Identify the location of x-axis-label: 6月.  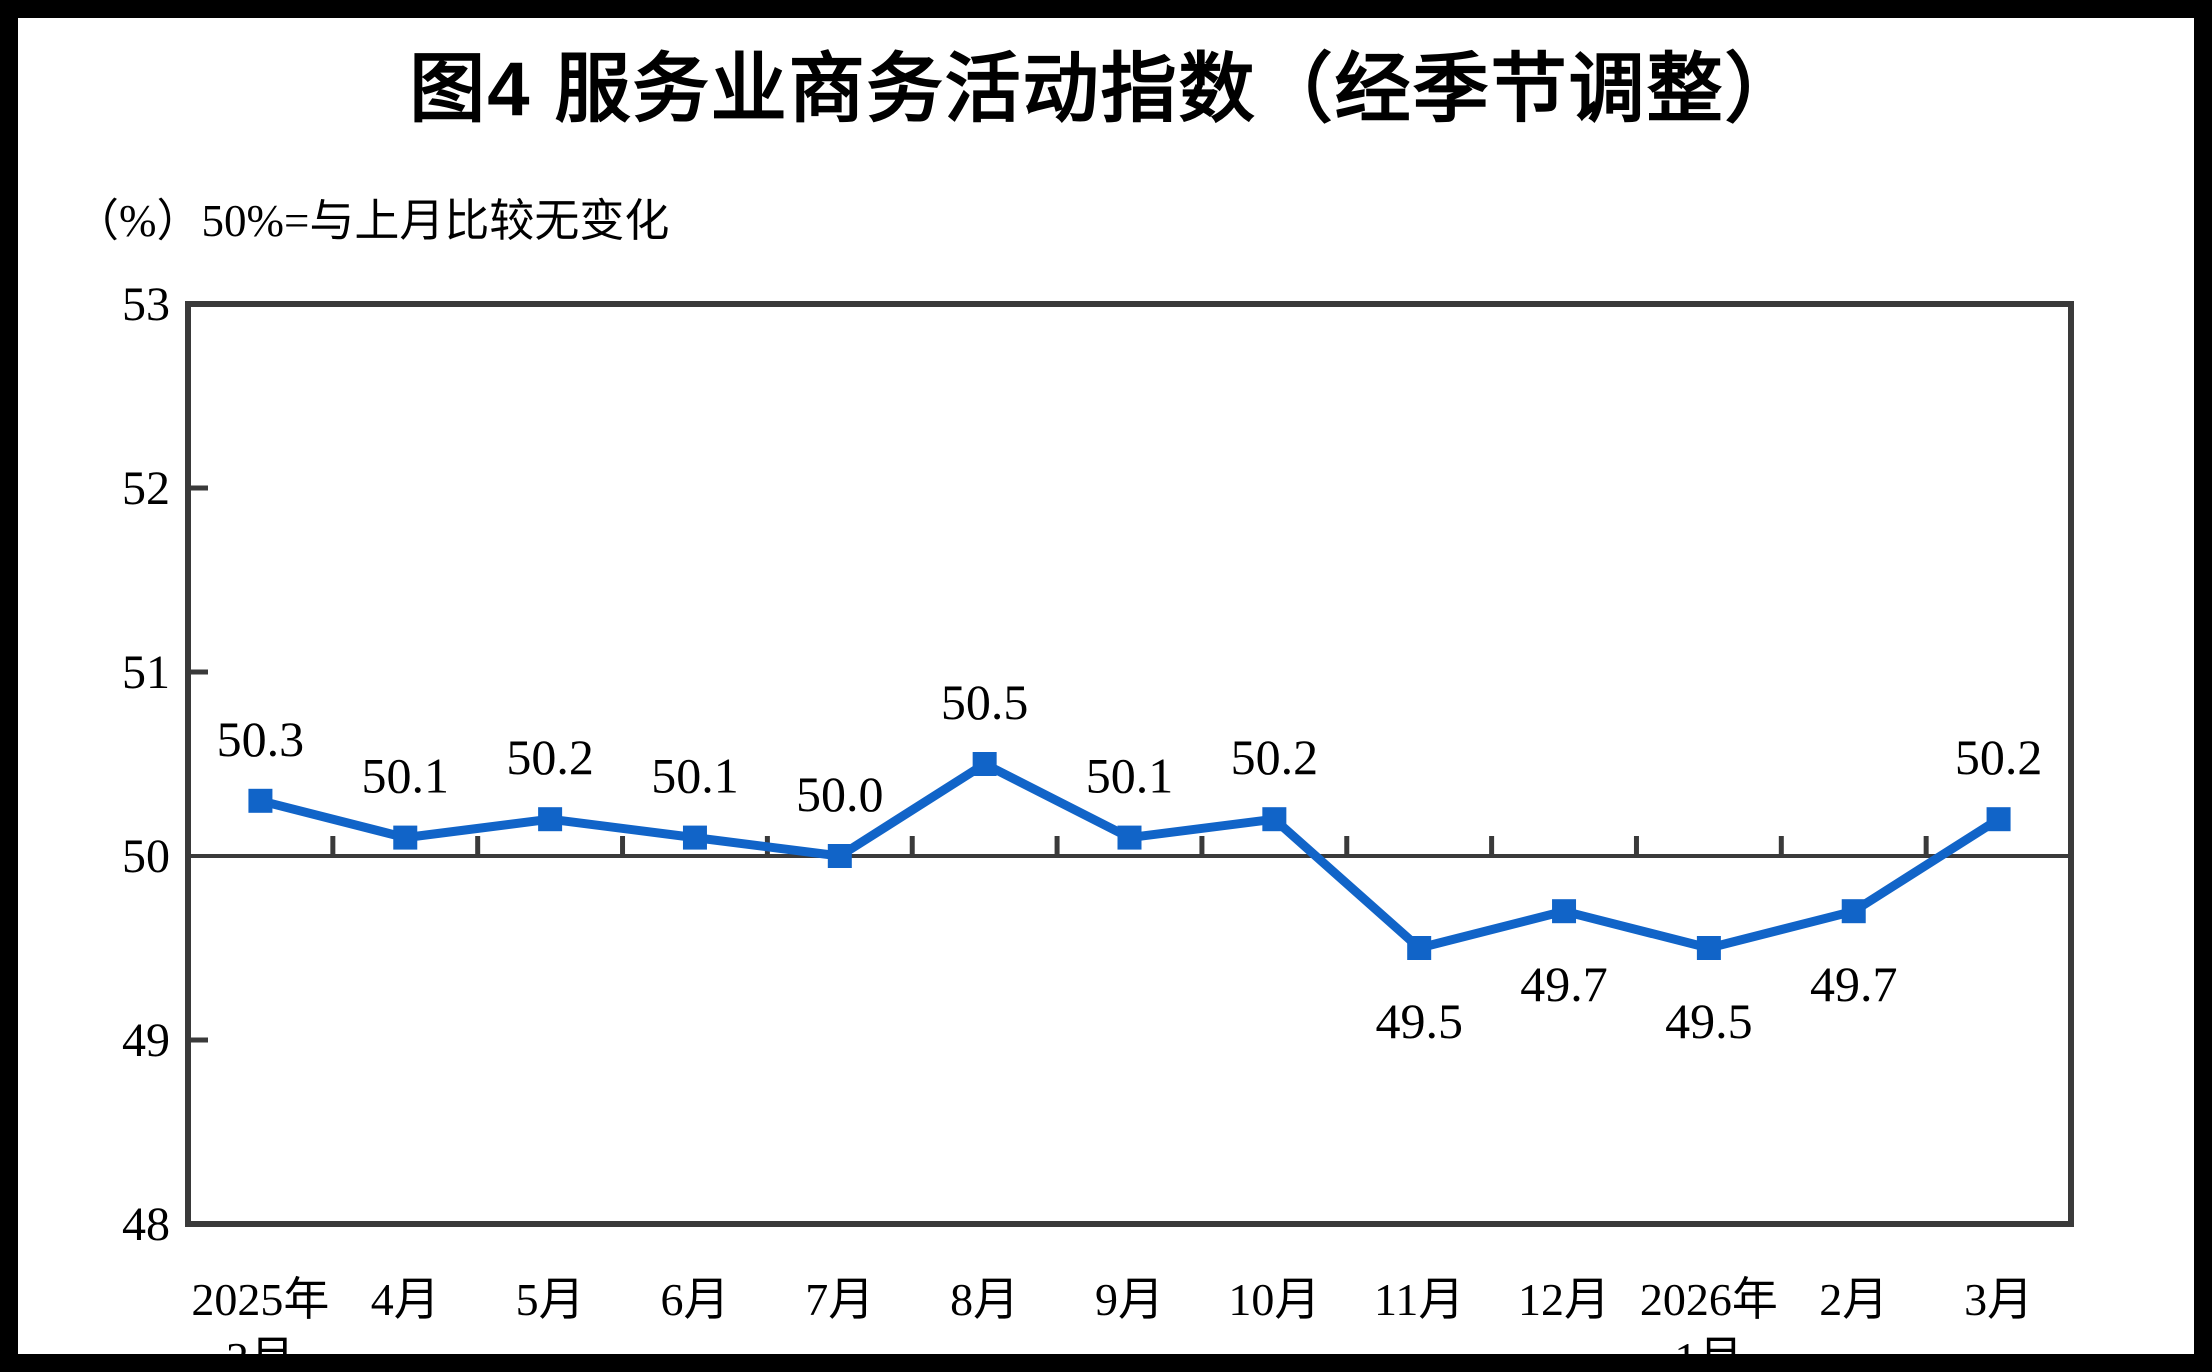
(694, 1299).